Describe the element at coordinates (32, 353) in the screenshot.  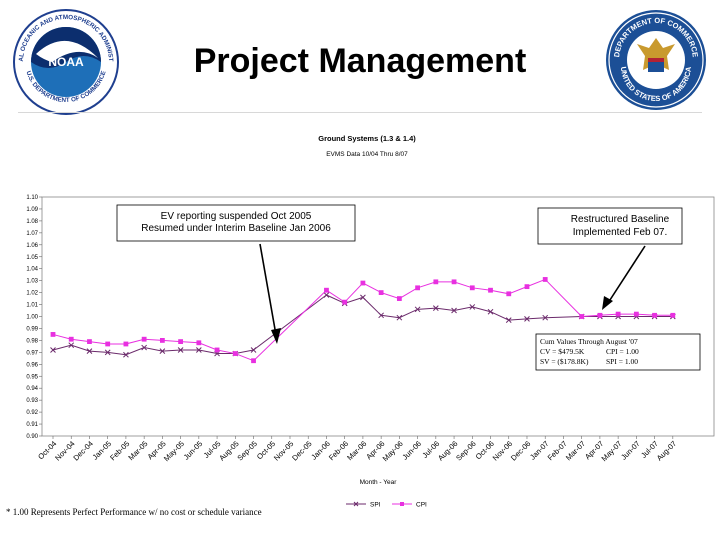
I see `y-tick-label: 0.97` at that location.